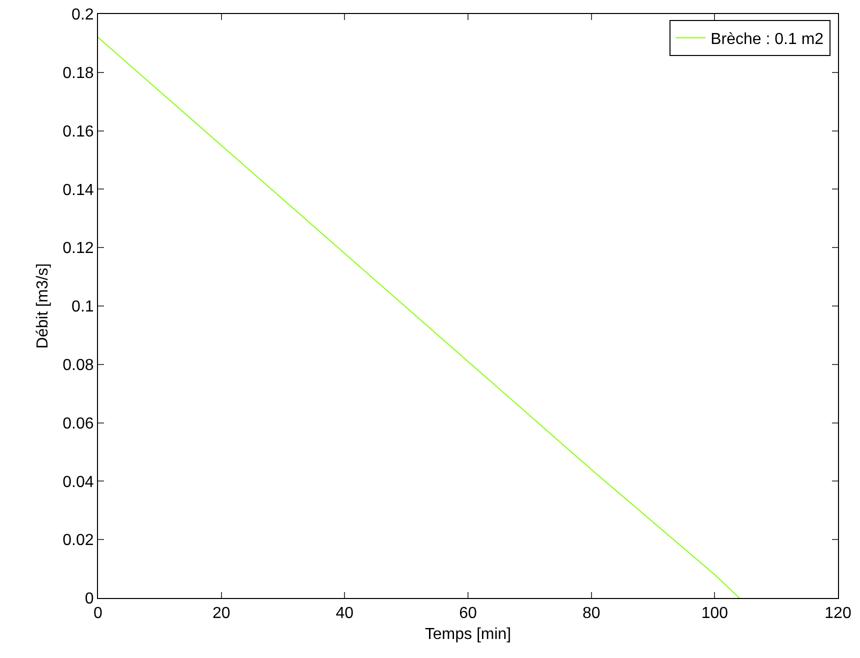 Image resolution: width=860 pixels, height=658 pixels. What do you see at coordinates (767, 39) in the screenshot?
I see `legend-label: Brèche : 0.1 m2` at bounding box center [767, 39].